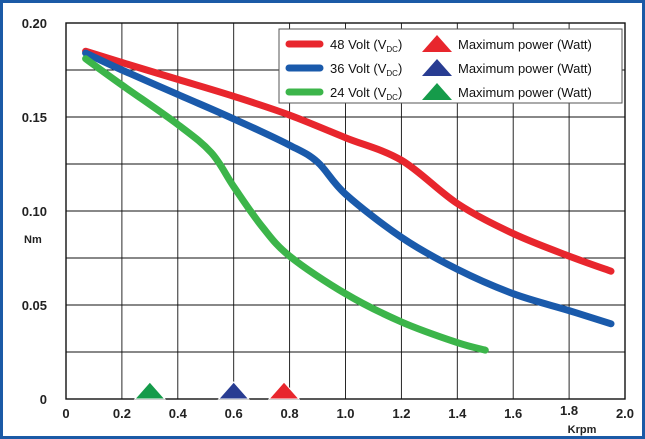 The width and height of the screenshot is (645, 439). What do you see at coordinates (233, 390) in the screenshot?
I see `max-power-marker-36v` at bounding box center [233, 390].